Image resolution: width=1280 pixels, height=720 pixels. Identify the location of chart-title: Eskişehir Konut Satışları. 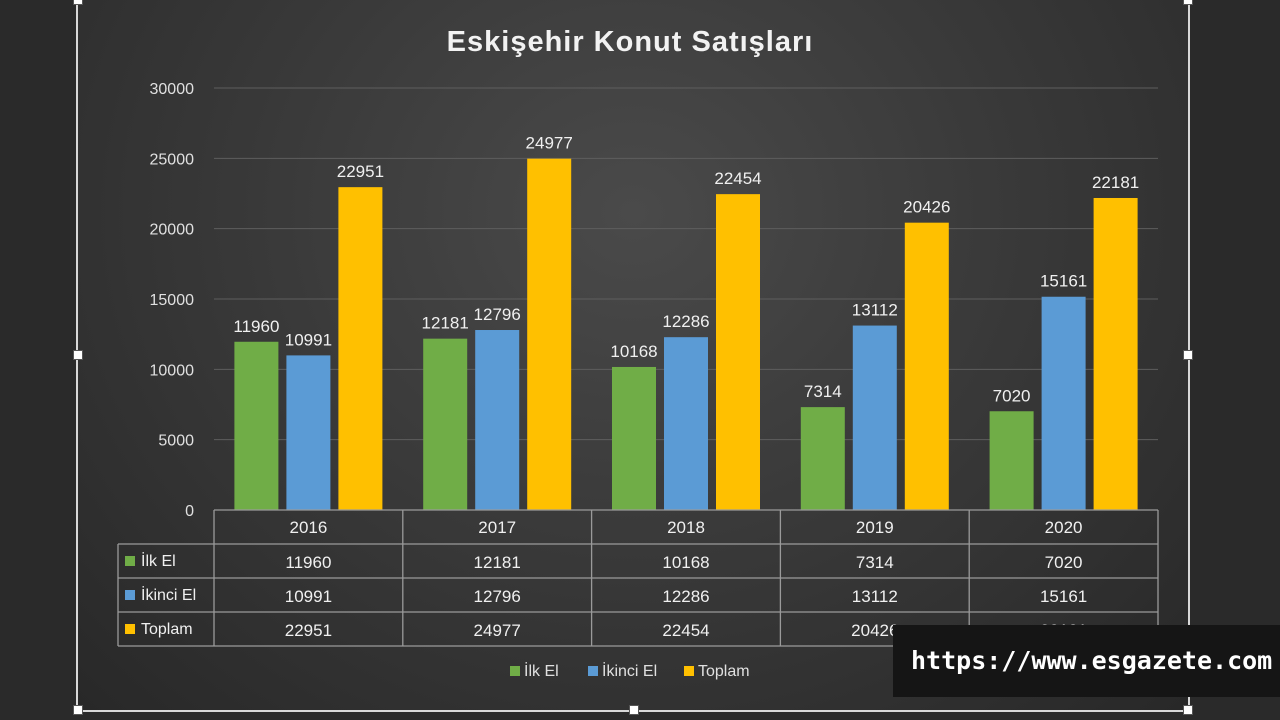
(630, 42).